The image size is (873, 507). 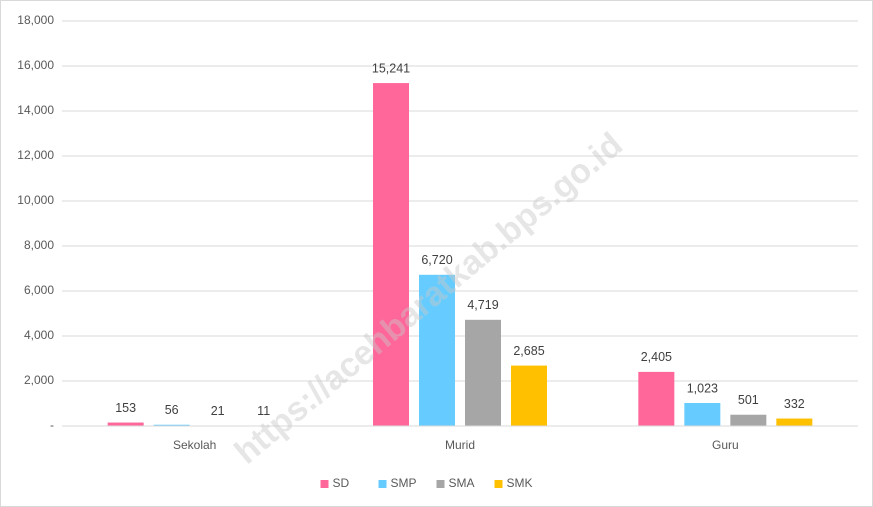 I want to click on value-label: 4,719, so click(x=482, y=305).